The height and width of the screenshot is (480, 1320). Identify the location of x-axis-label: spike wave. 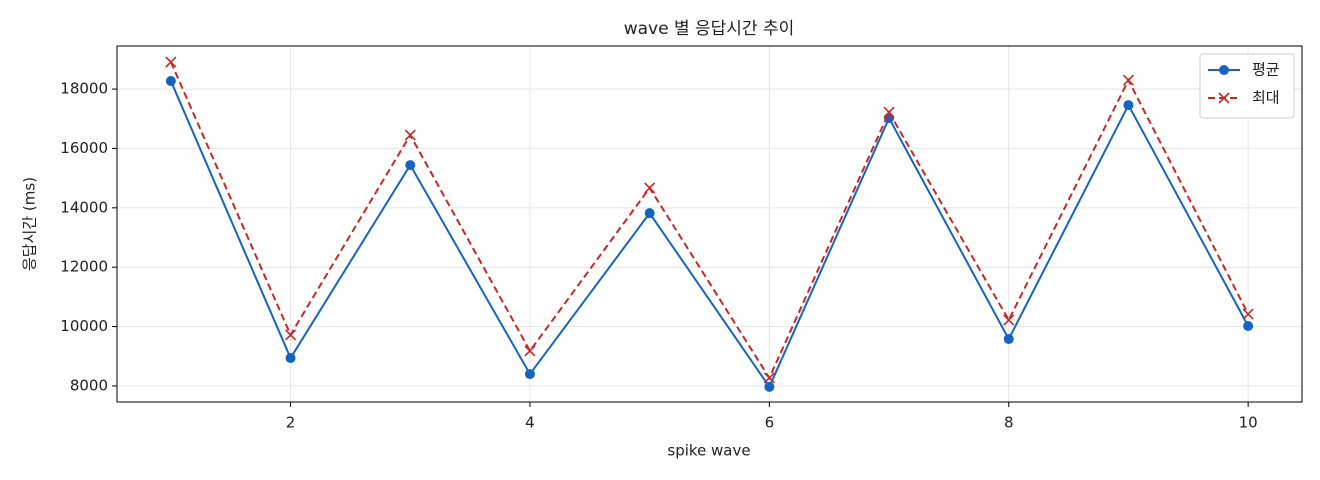
(708, 451).